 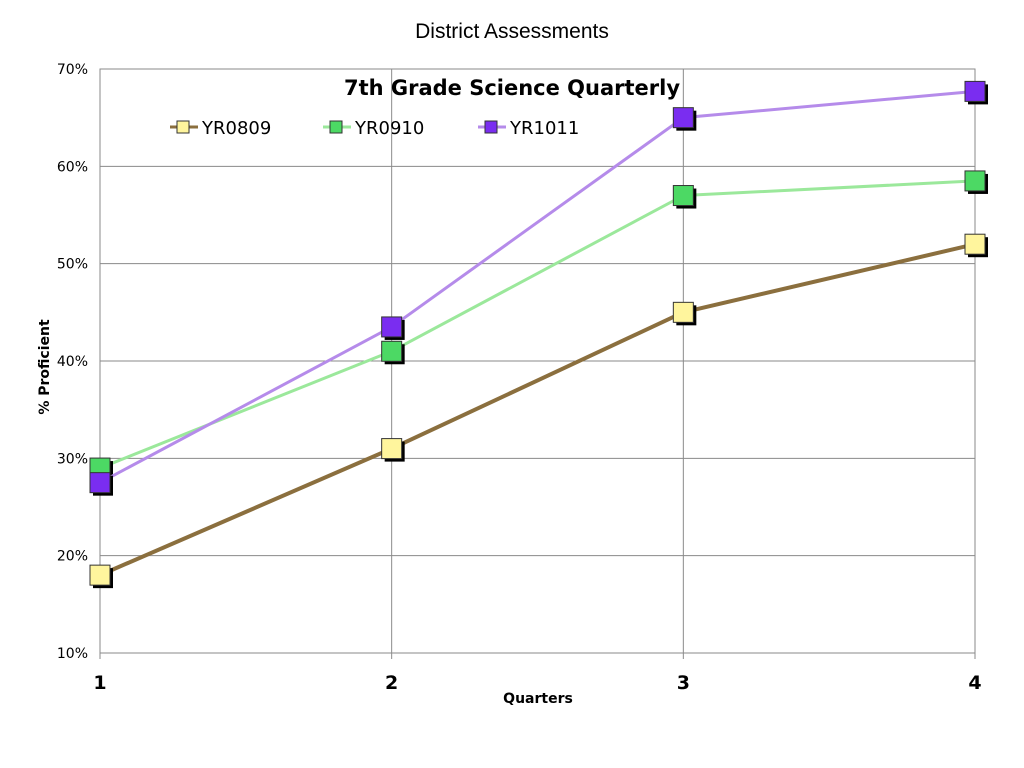 I want to click on legend-item: YR1011, so click(x=528, y=128).